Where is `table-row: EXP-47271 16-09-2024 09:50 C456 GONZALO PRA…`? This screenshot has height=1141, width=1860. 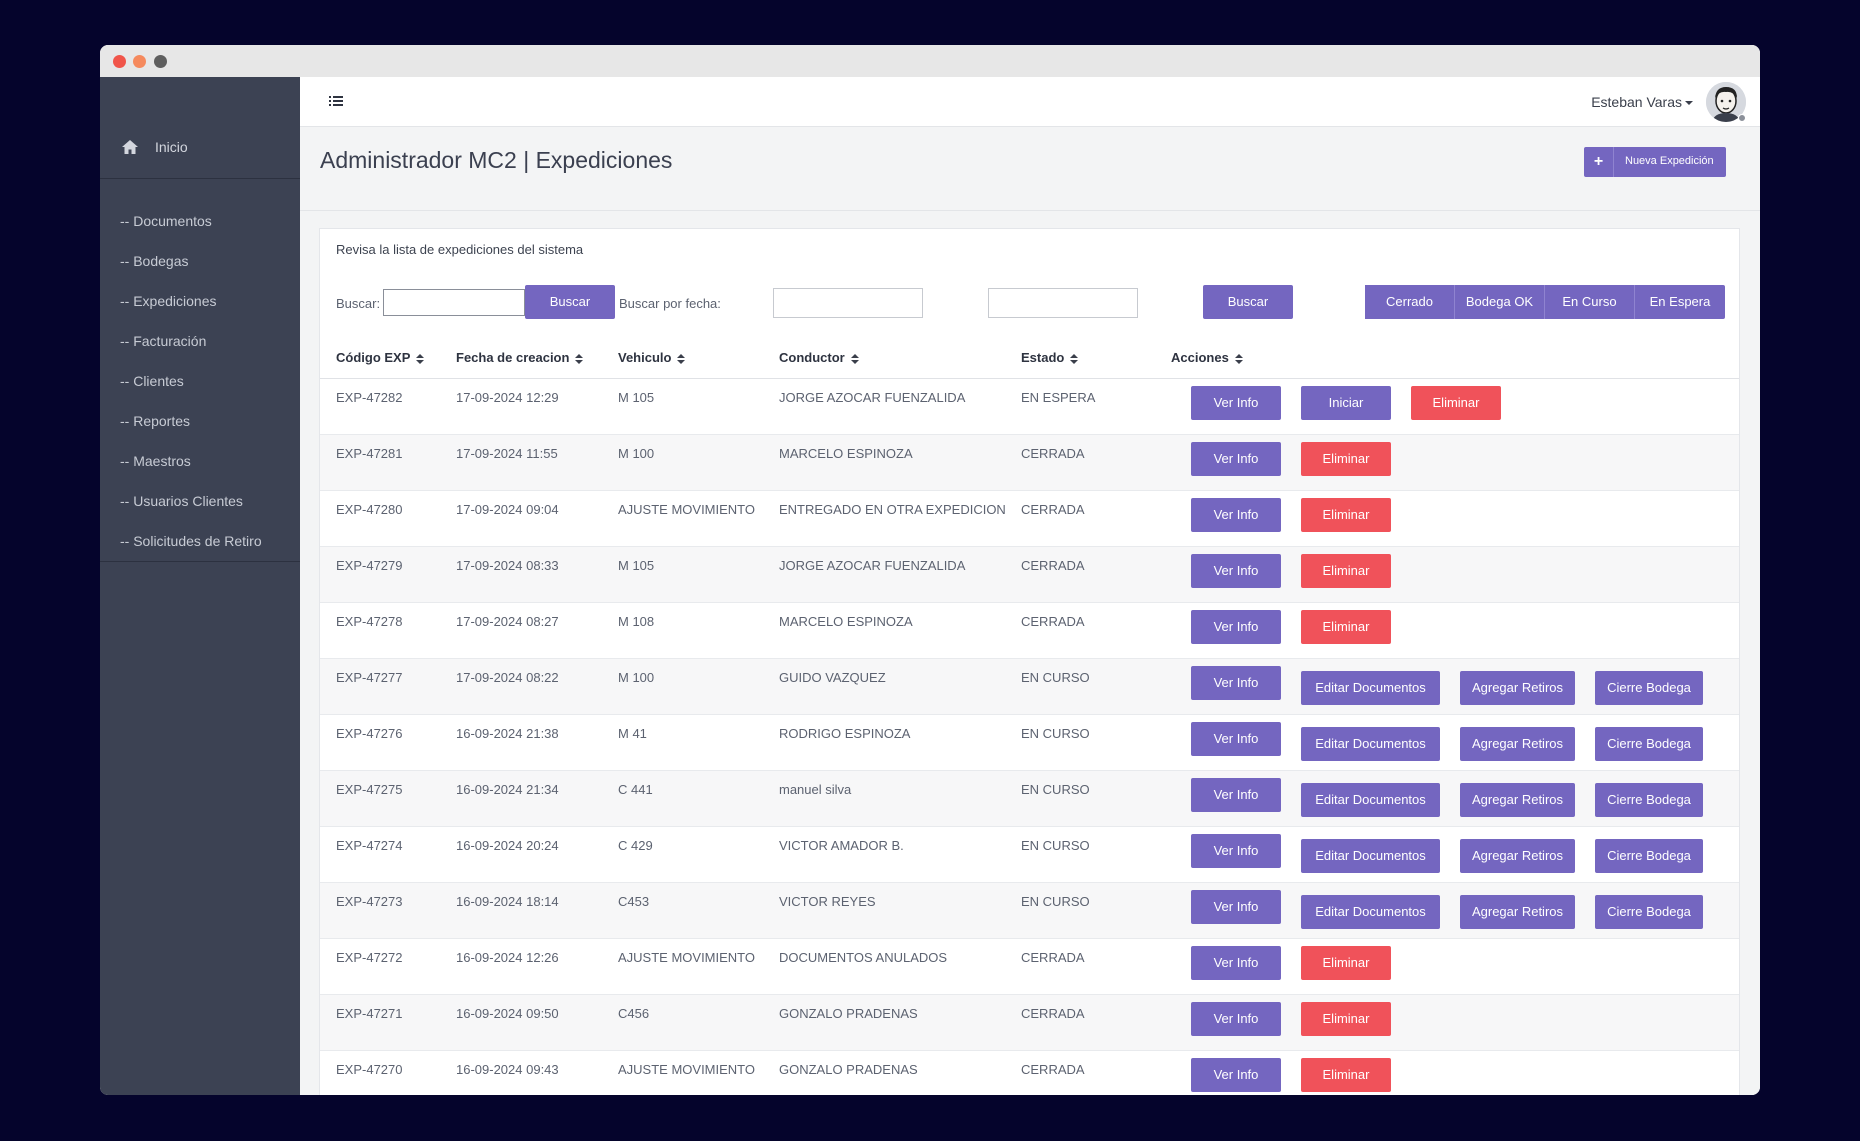 table-row: EXP-47271 16-09-2024 09:50 C456 GONZALO PRA… is located at coordinates (1029, 1023).